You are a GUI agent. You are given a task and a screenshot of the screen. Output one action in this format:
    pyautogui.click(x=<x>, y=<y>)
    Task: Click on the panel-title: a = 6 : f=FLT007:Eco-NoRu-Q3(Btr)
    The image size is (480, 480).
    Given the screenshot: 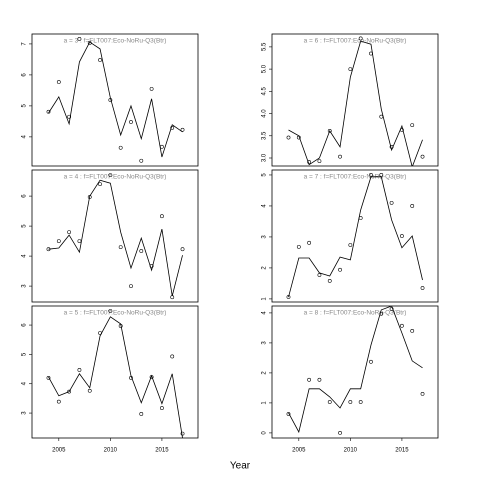 What is the action you would take?
    pyautogui.click(x=355, y=41)
    